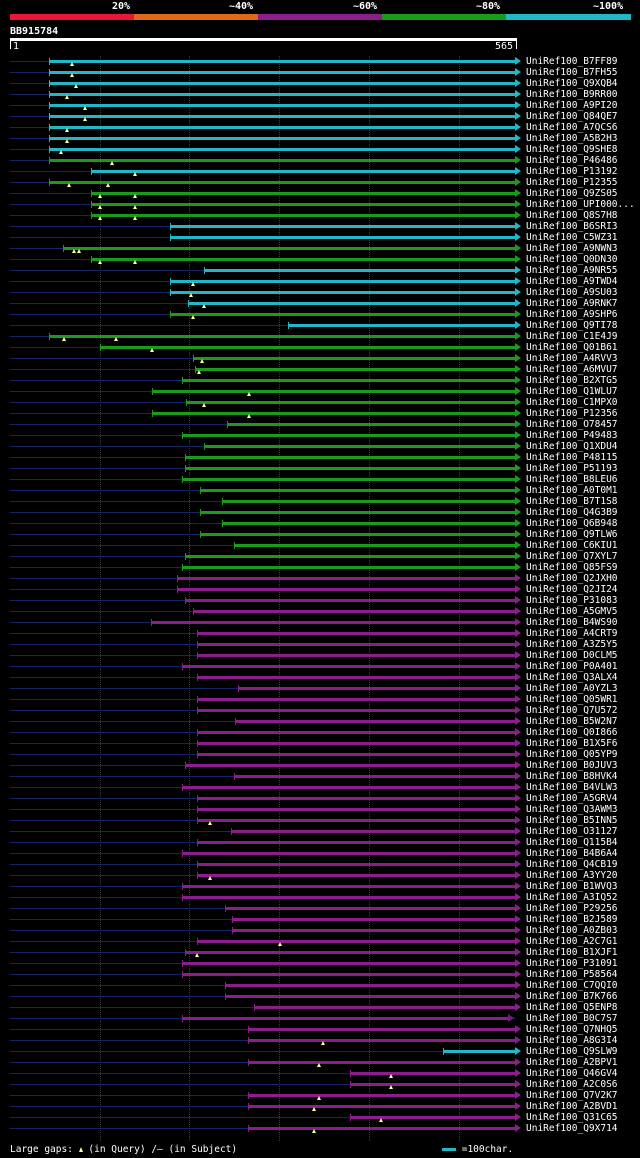 Image resolution: width=640 pixels, height=1158 pixels. I want to click on hit-row: UniRef100_A5GMV5, so click(320, 611).